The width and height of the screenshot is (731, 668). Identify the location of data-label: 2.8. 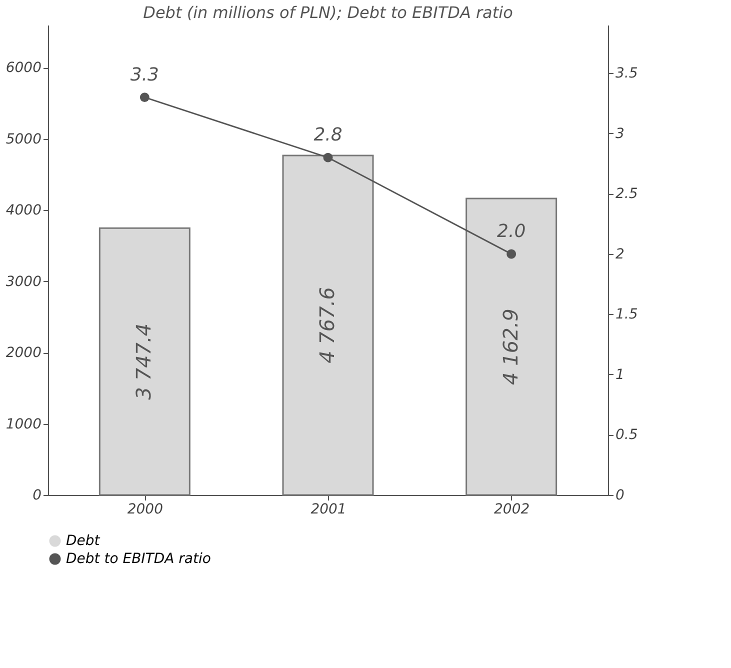
(328, 135).